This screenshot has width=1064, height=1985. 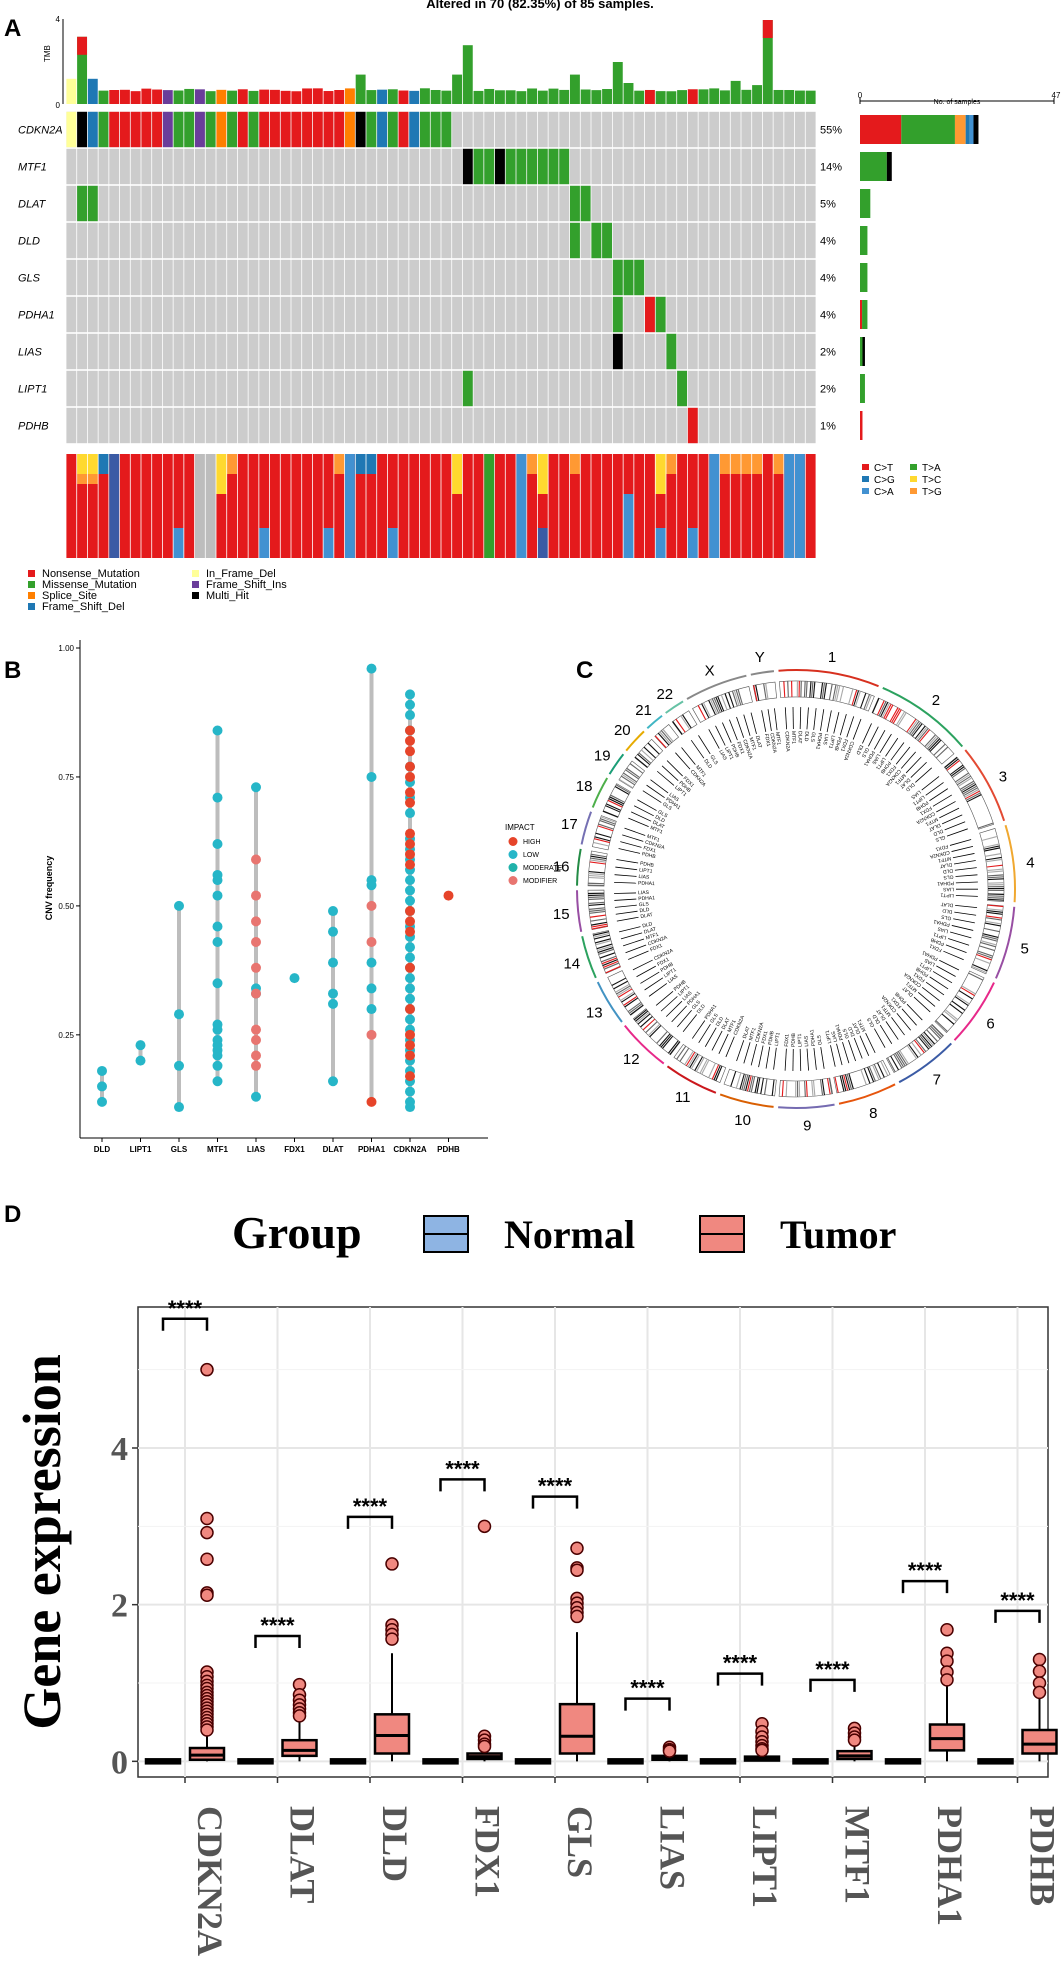 I want to click on oncoplot-grid, so click(x=441, y=277).